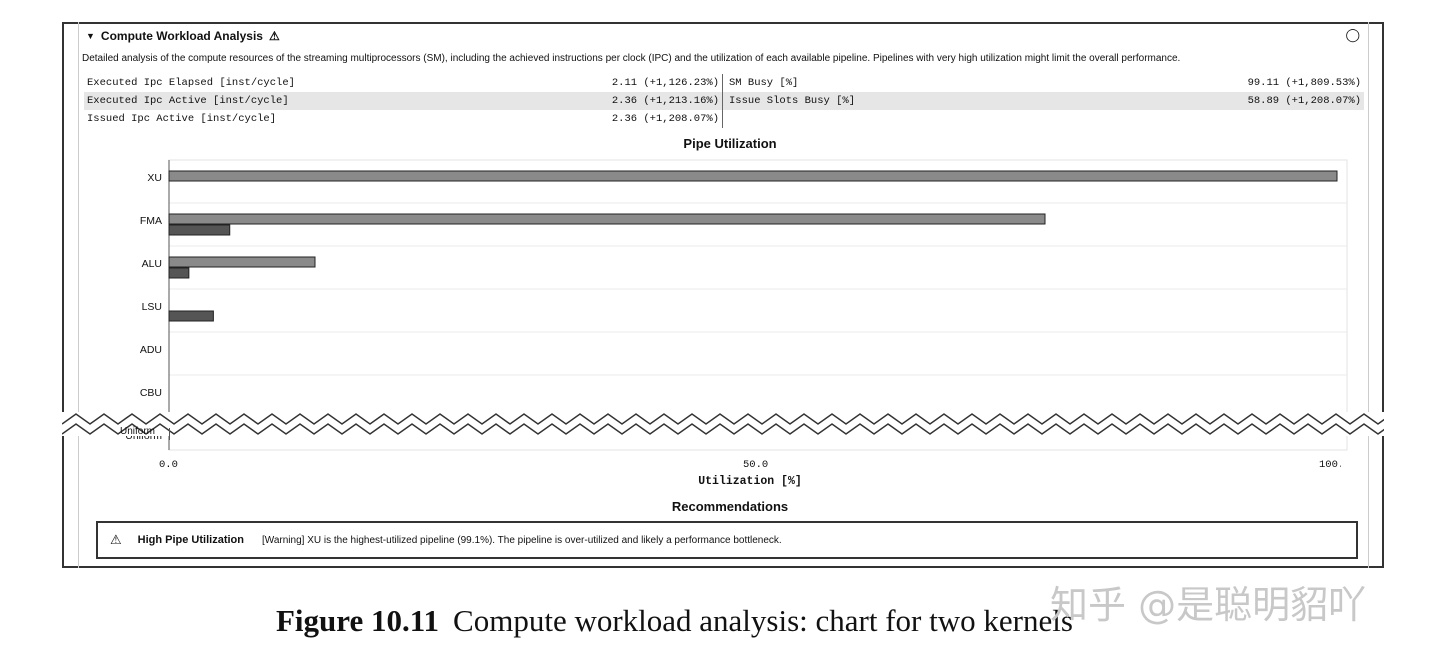 This screenshot has height=662, width=1440. What do you see at coordinates (1330, 465) in the screenshot?
I see `x-tick-label: 100.0` at bounding box center [1330, 465].